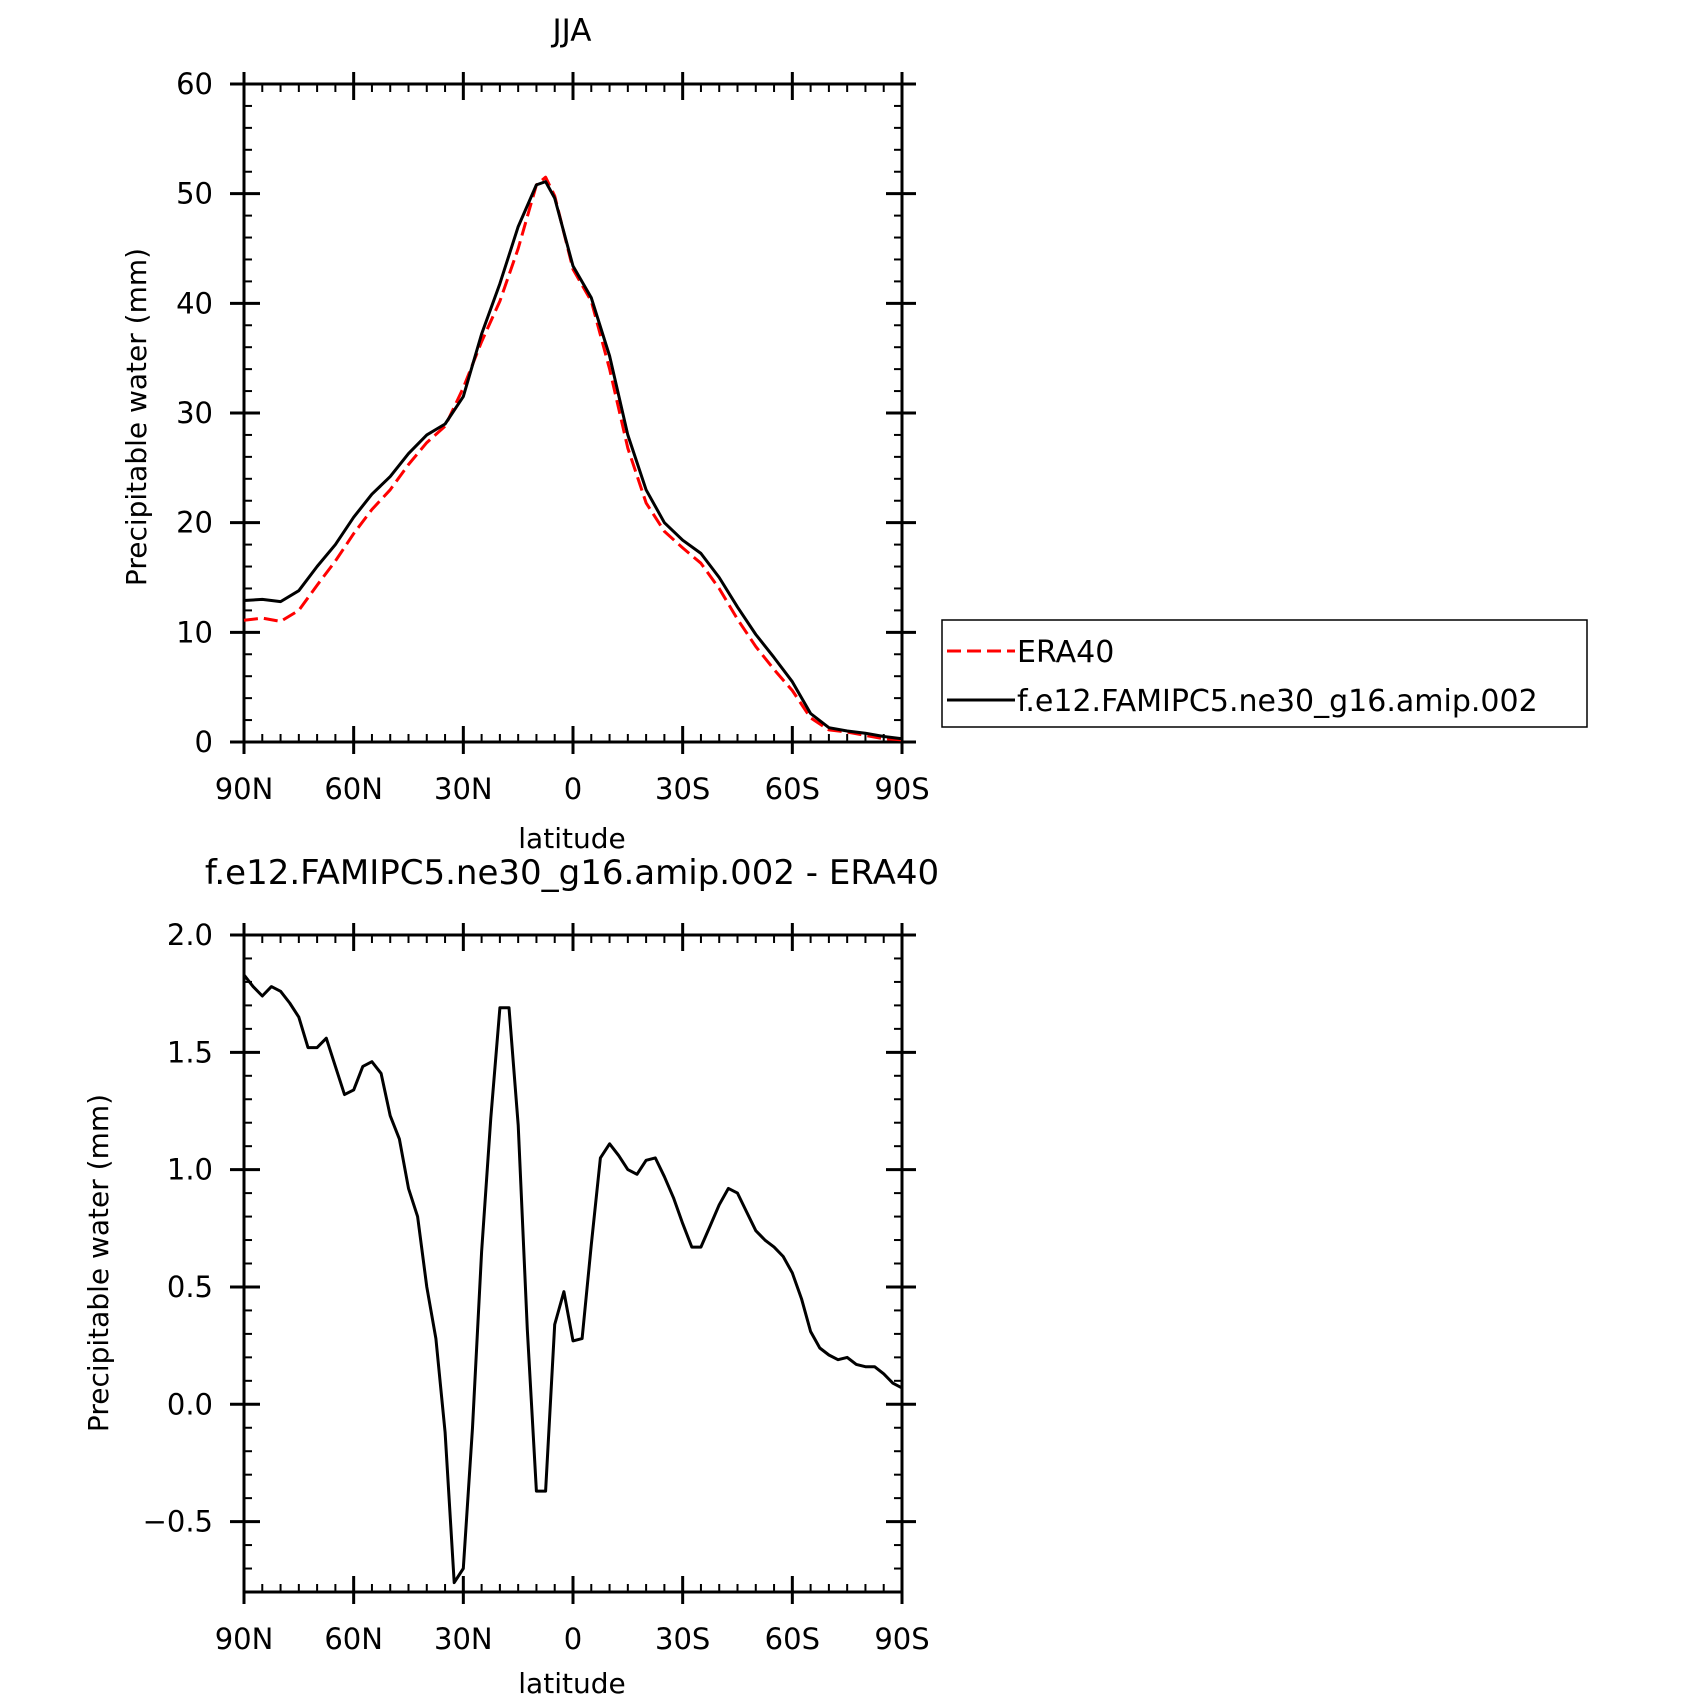 The width and height of the screenshot is (1691, 1702). What do you see at coordinates (1277, 701) in the screenshot?
I see `legend-model-label: f.e12.FAMIPC5.ne30_g16.amip.002` at bounding box center [1277, 701].